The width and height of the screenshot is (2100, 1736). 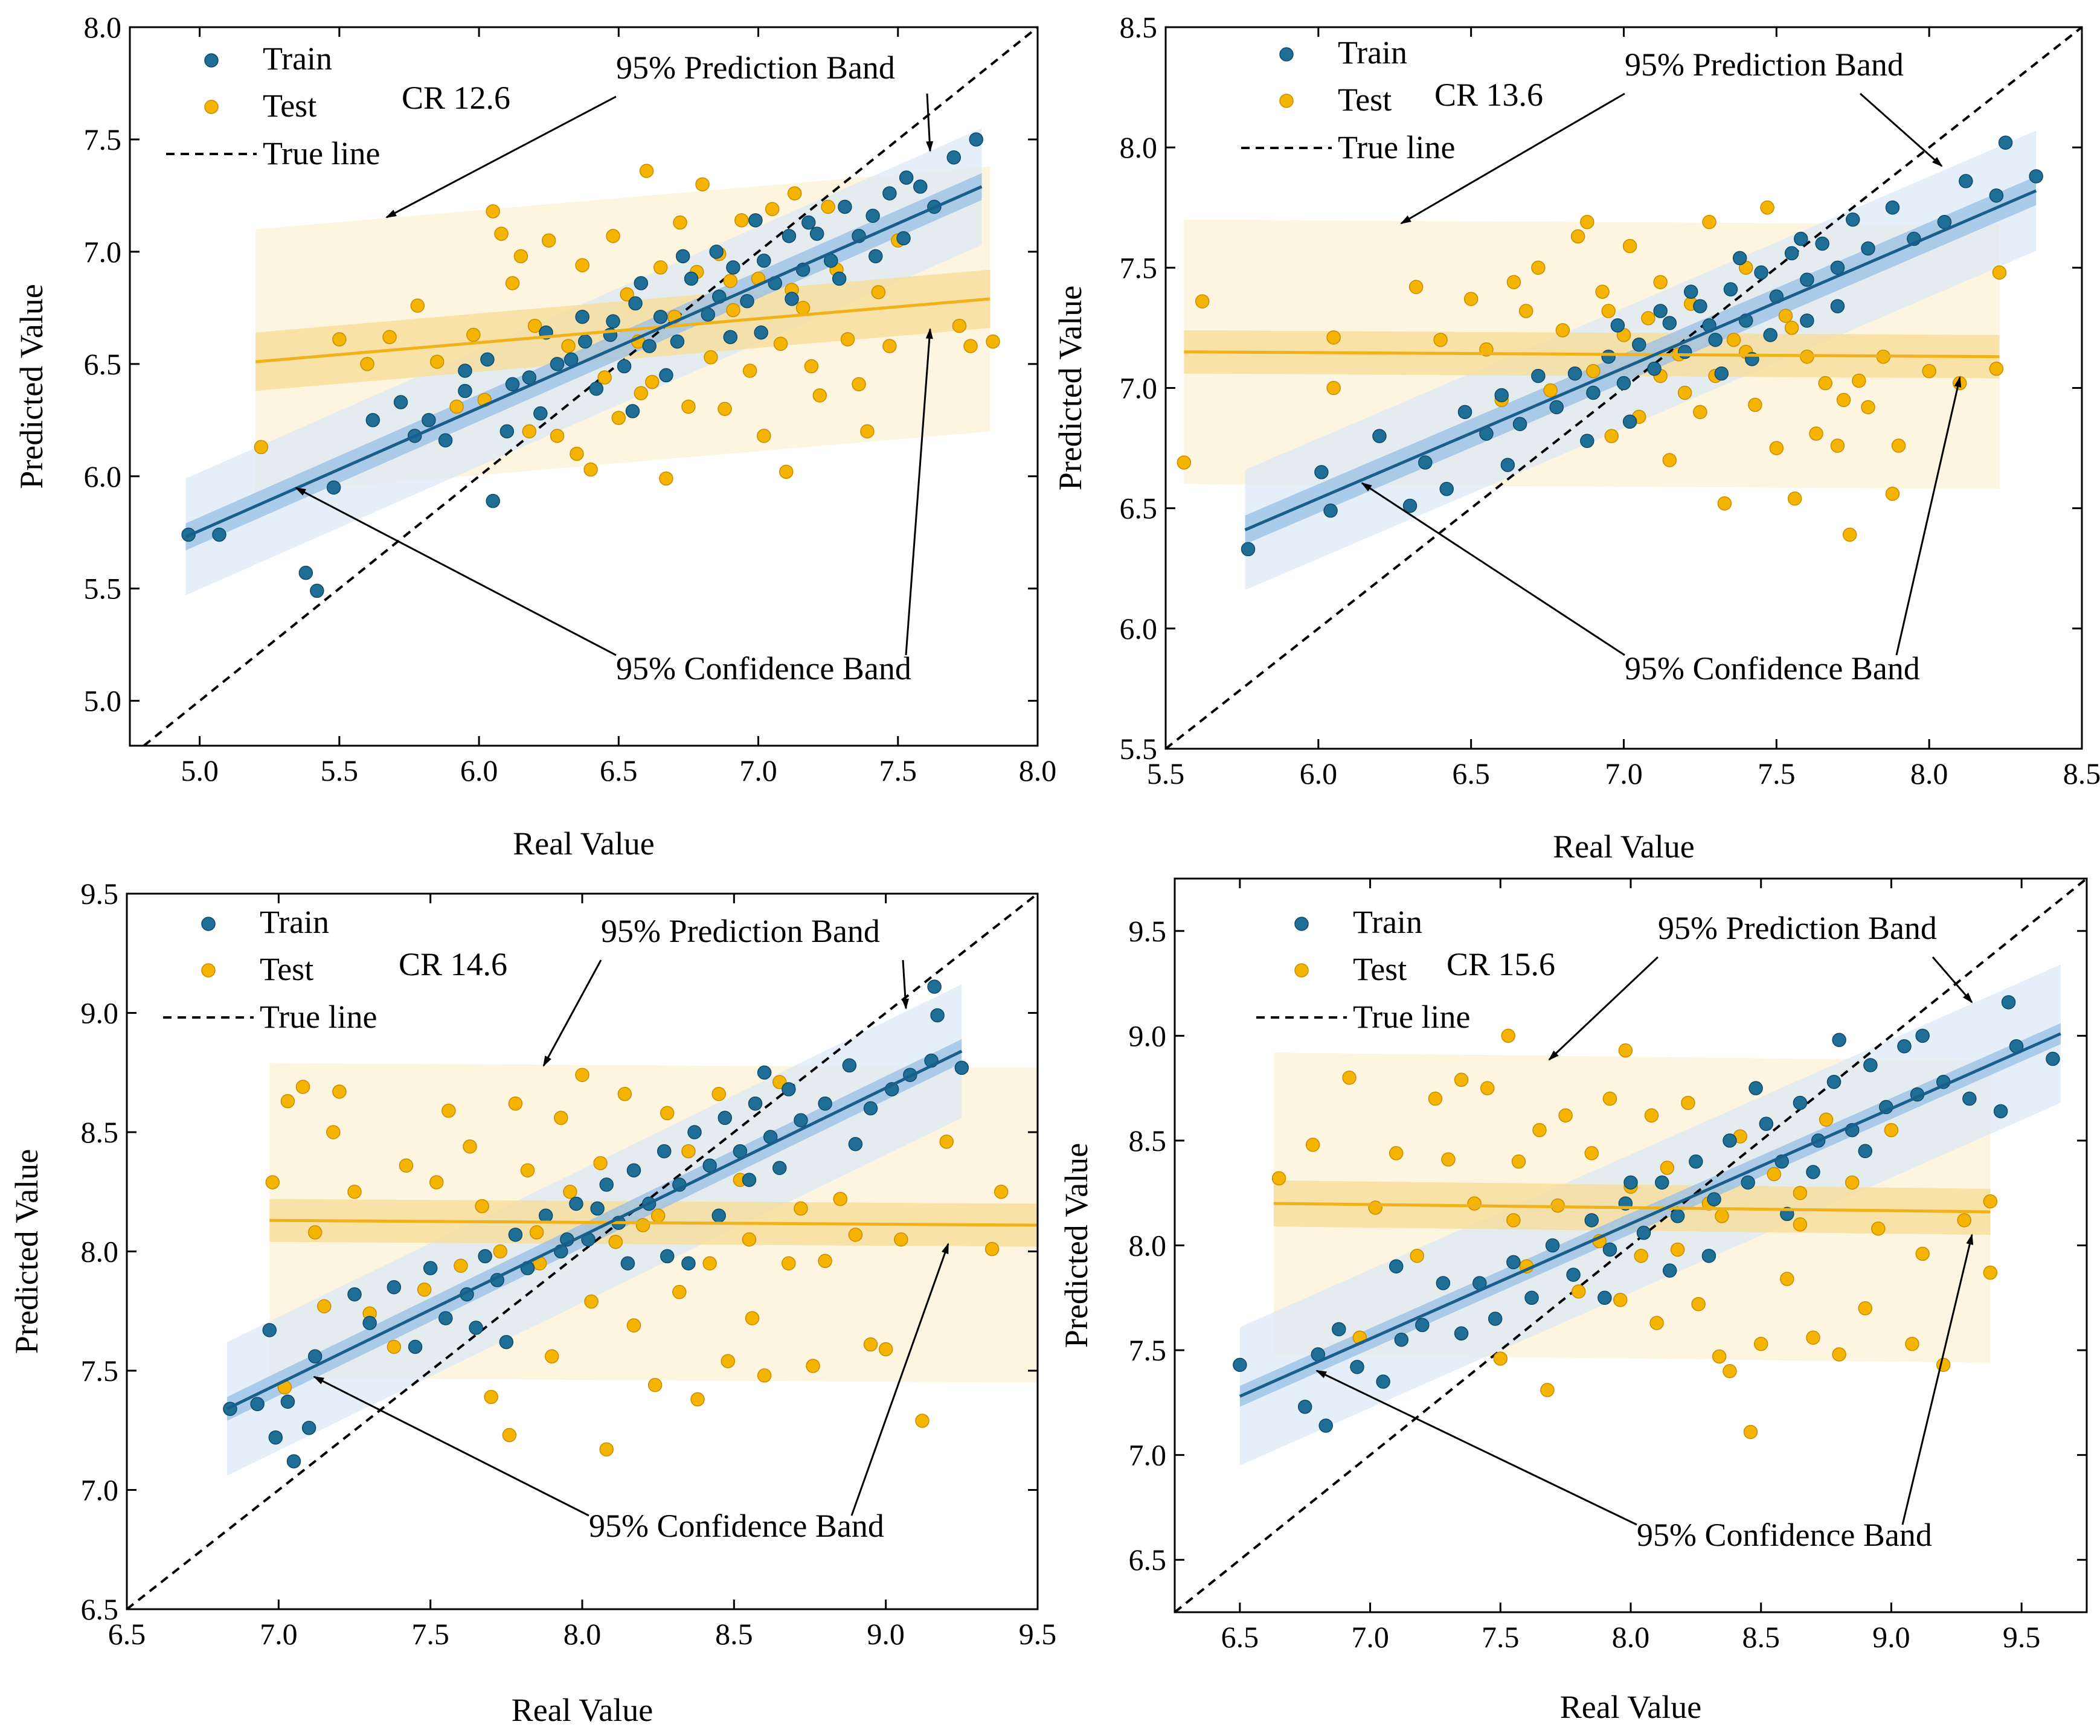 I want to click on y-tick-label: 8.0, so click(x=100, y=1252).